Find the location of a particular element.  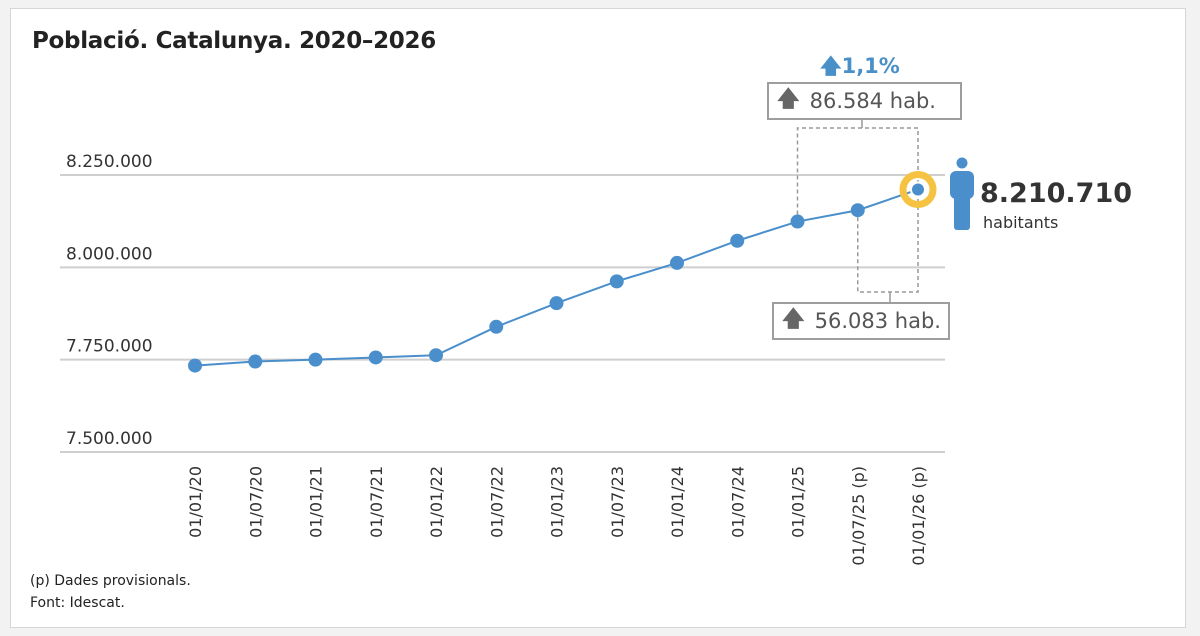

provisional-note: (p) Dades provisionals. is located at coordinates (110, 581).